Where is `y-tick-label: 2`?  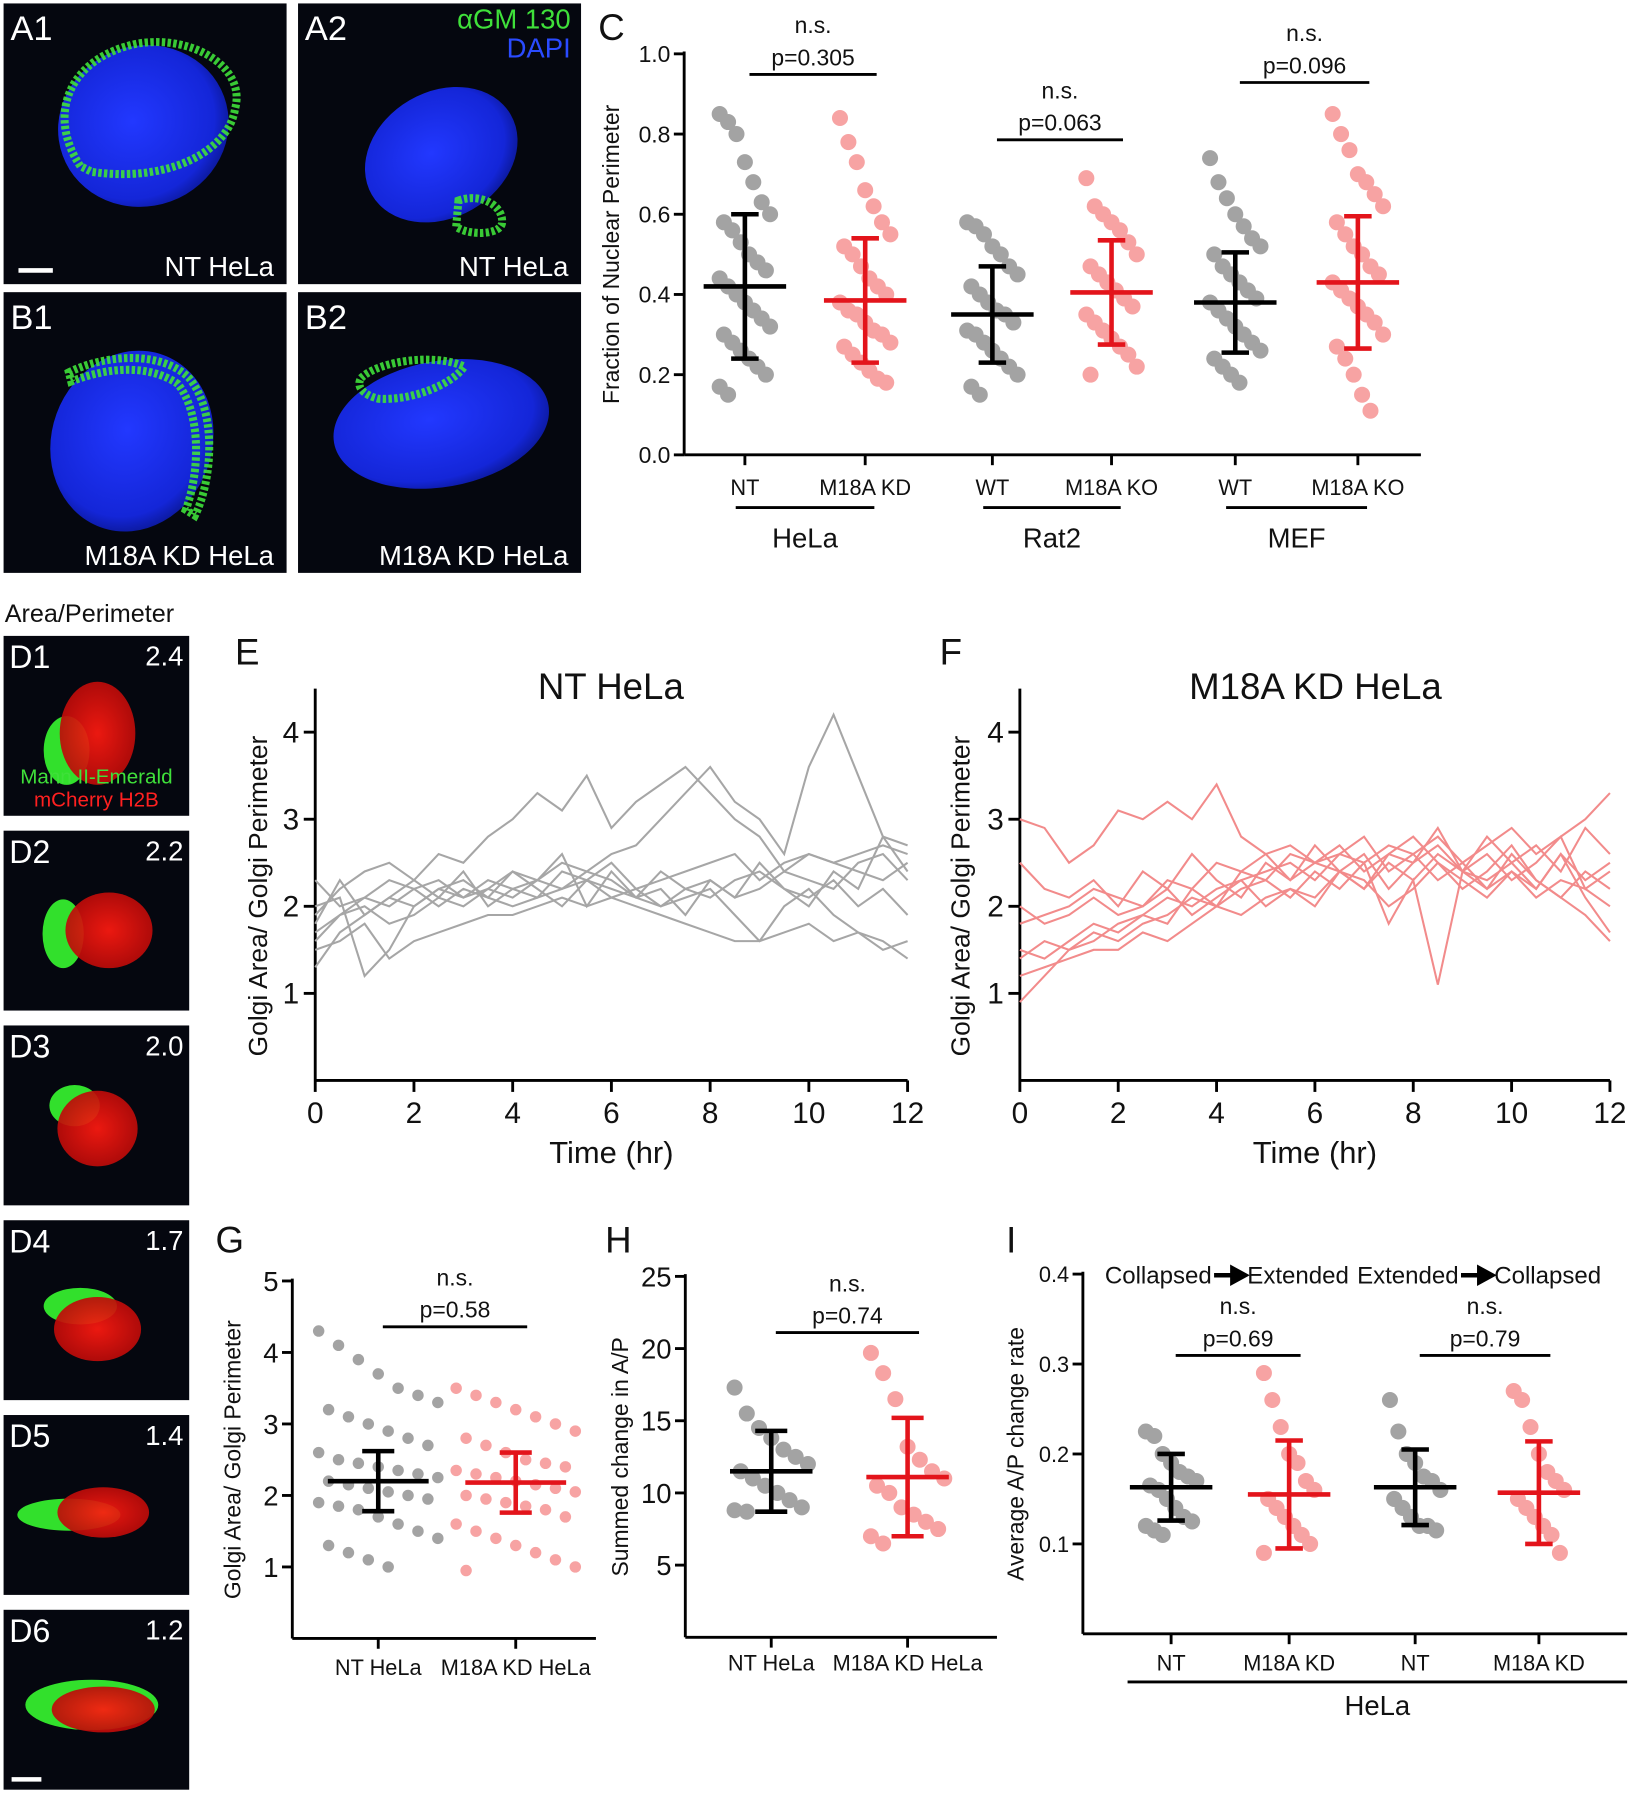 y-tick-label: 2 is located at coordinates (291, 907).